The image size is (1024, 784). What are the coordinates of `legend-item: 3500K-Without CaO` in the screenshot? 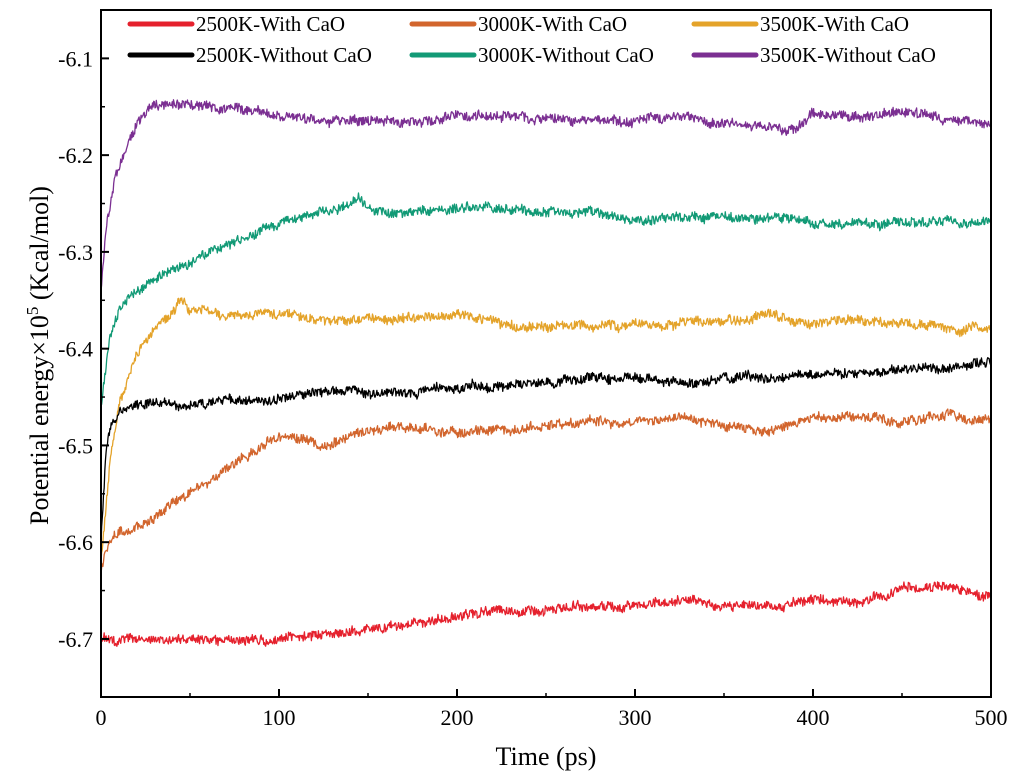 It's located at (813, 55).